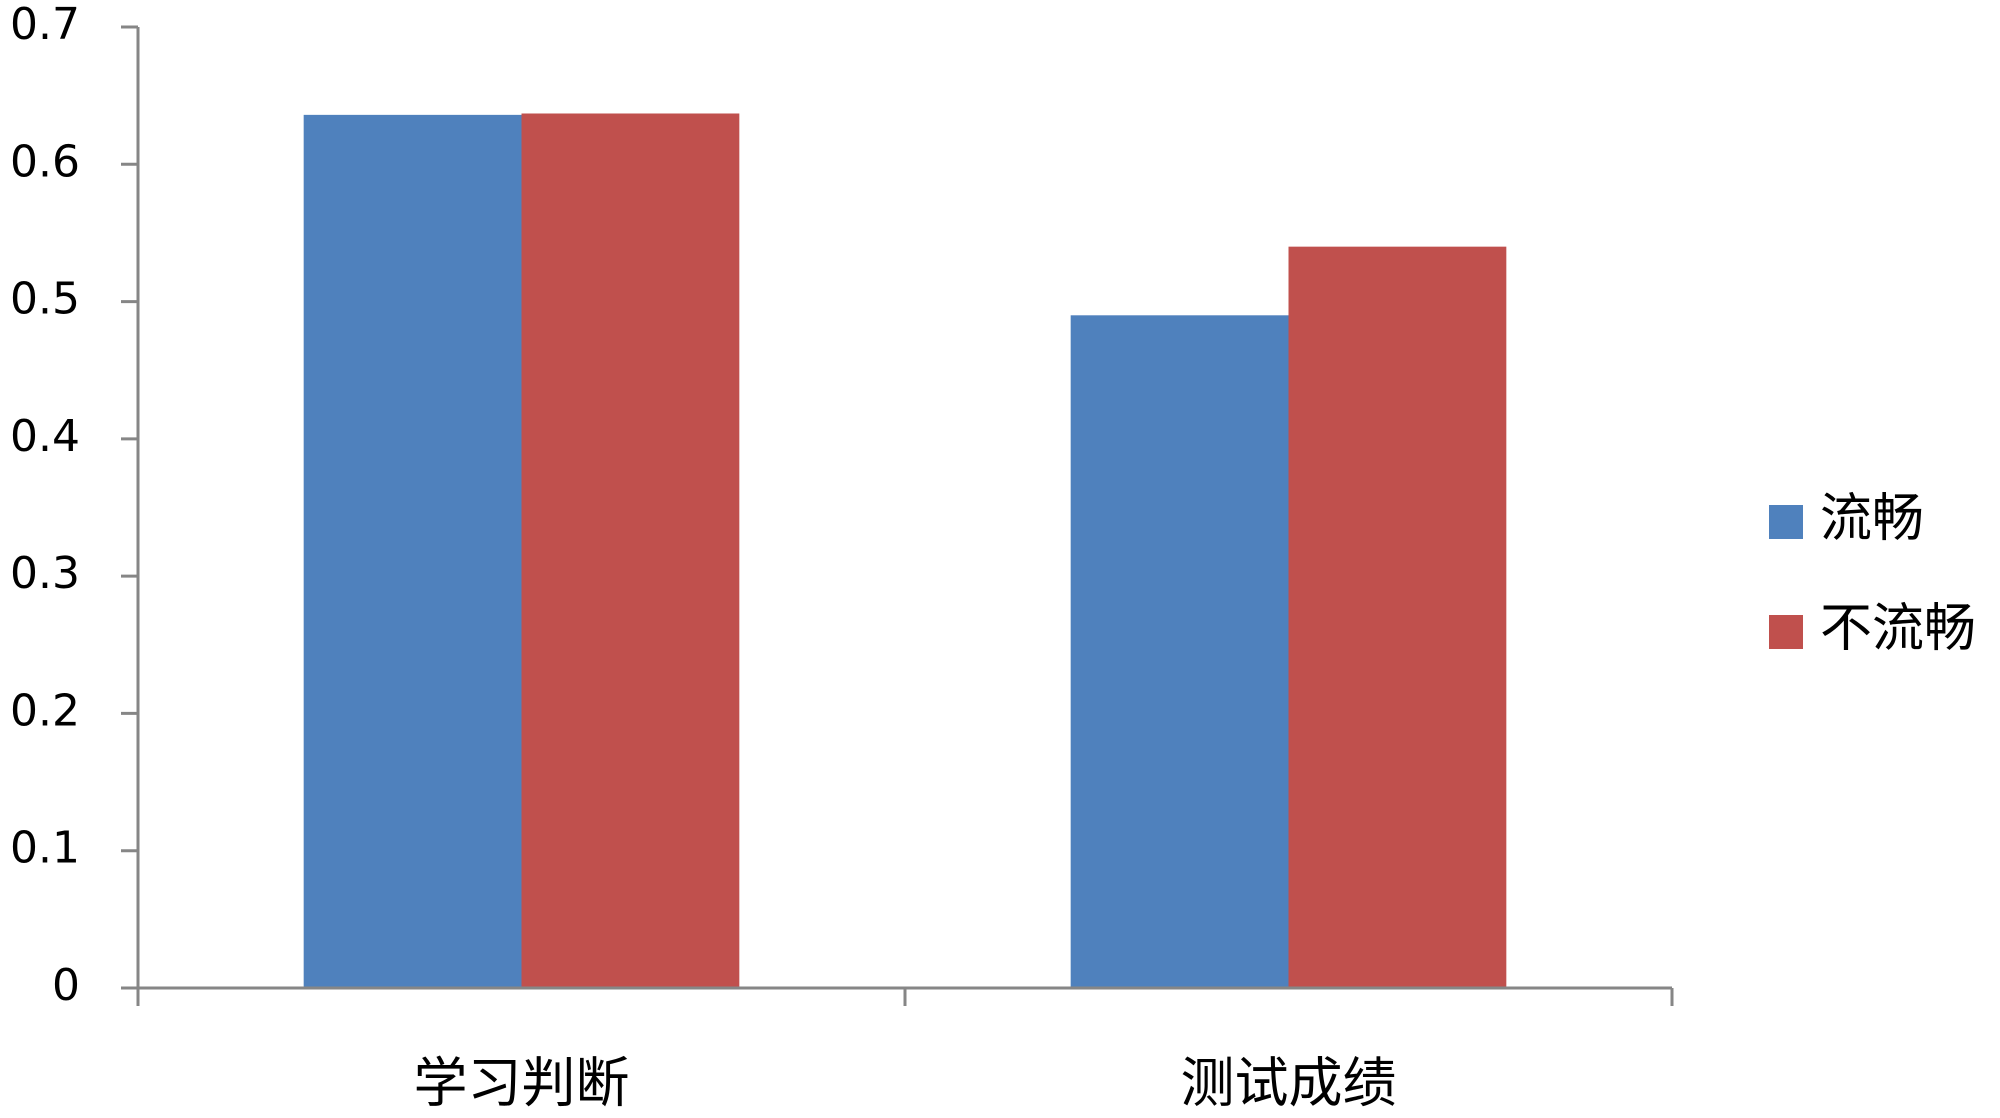  Describe the element at coordinates (45, 161) in the screenshot. I see `y-tick-label: 0.6` at that location.